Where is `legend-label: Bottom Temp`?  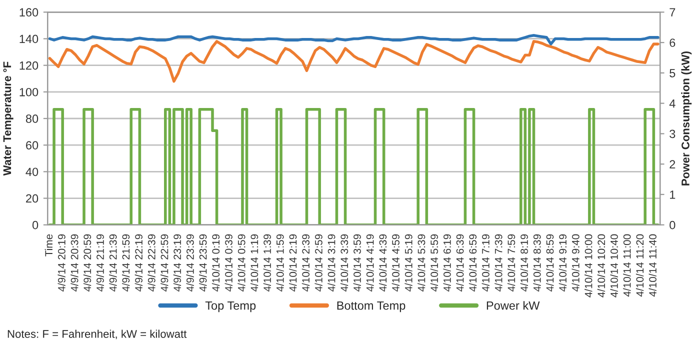
legend-label: Bottom Temp is located at coordinates (371, 307).